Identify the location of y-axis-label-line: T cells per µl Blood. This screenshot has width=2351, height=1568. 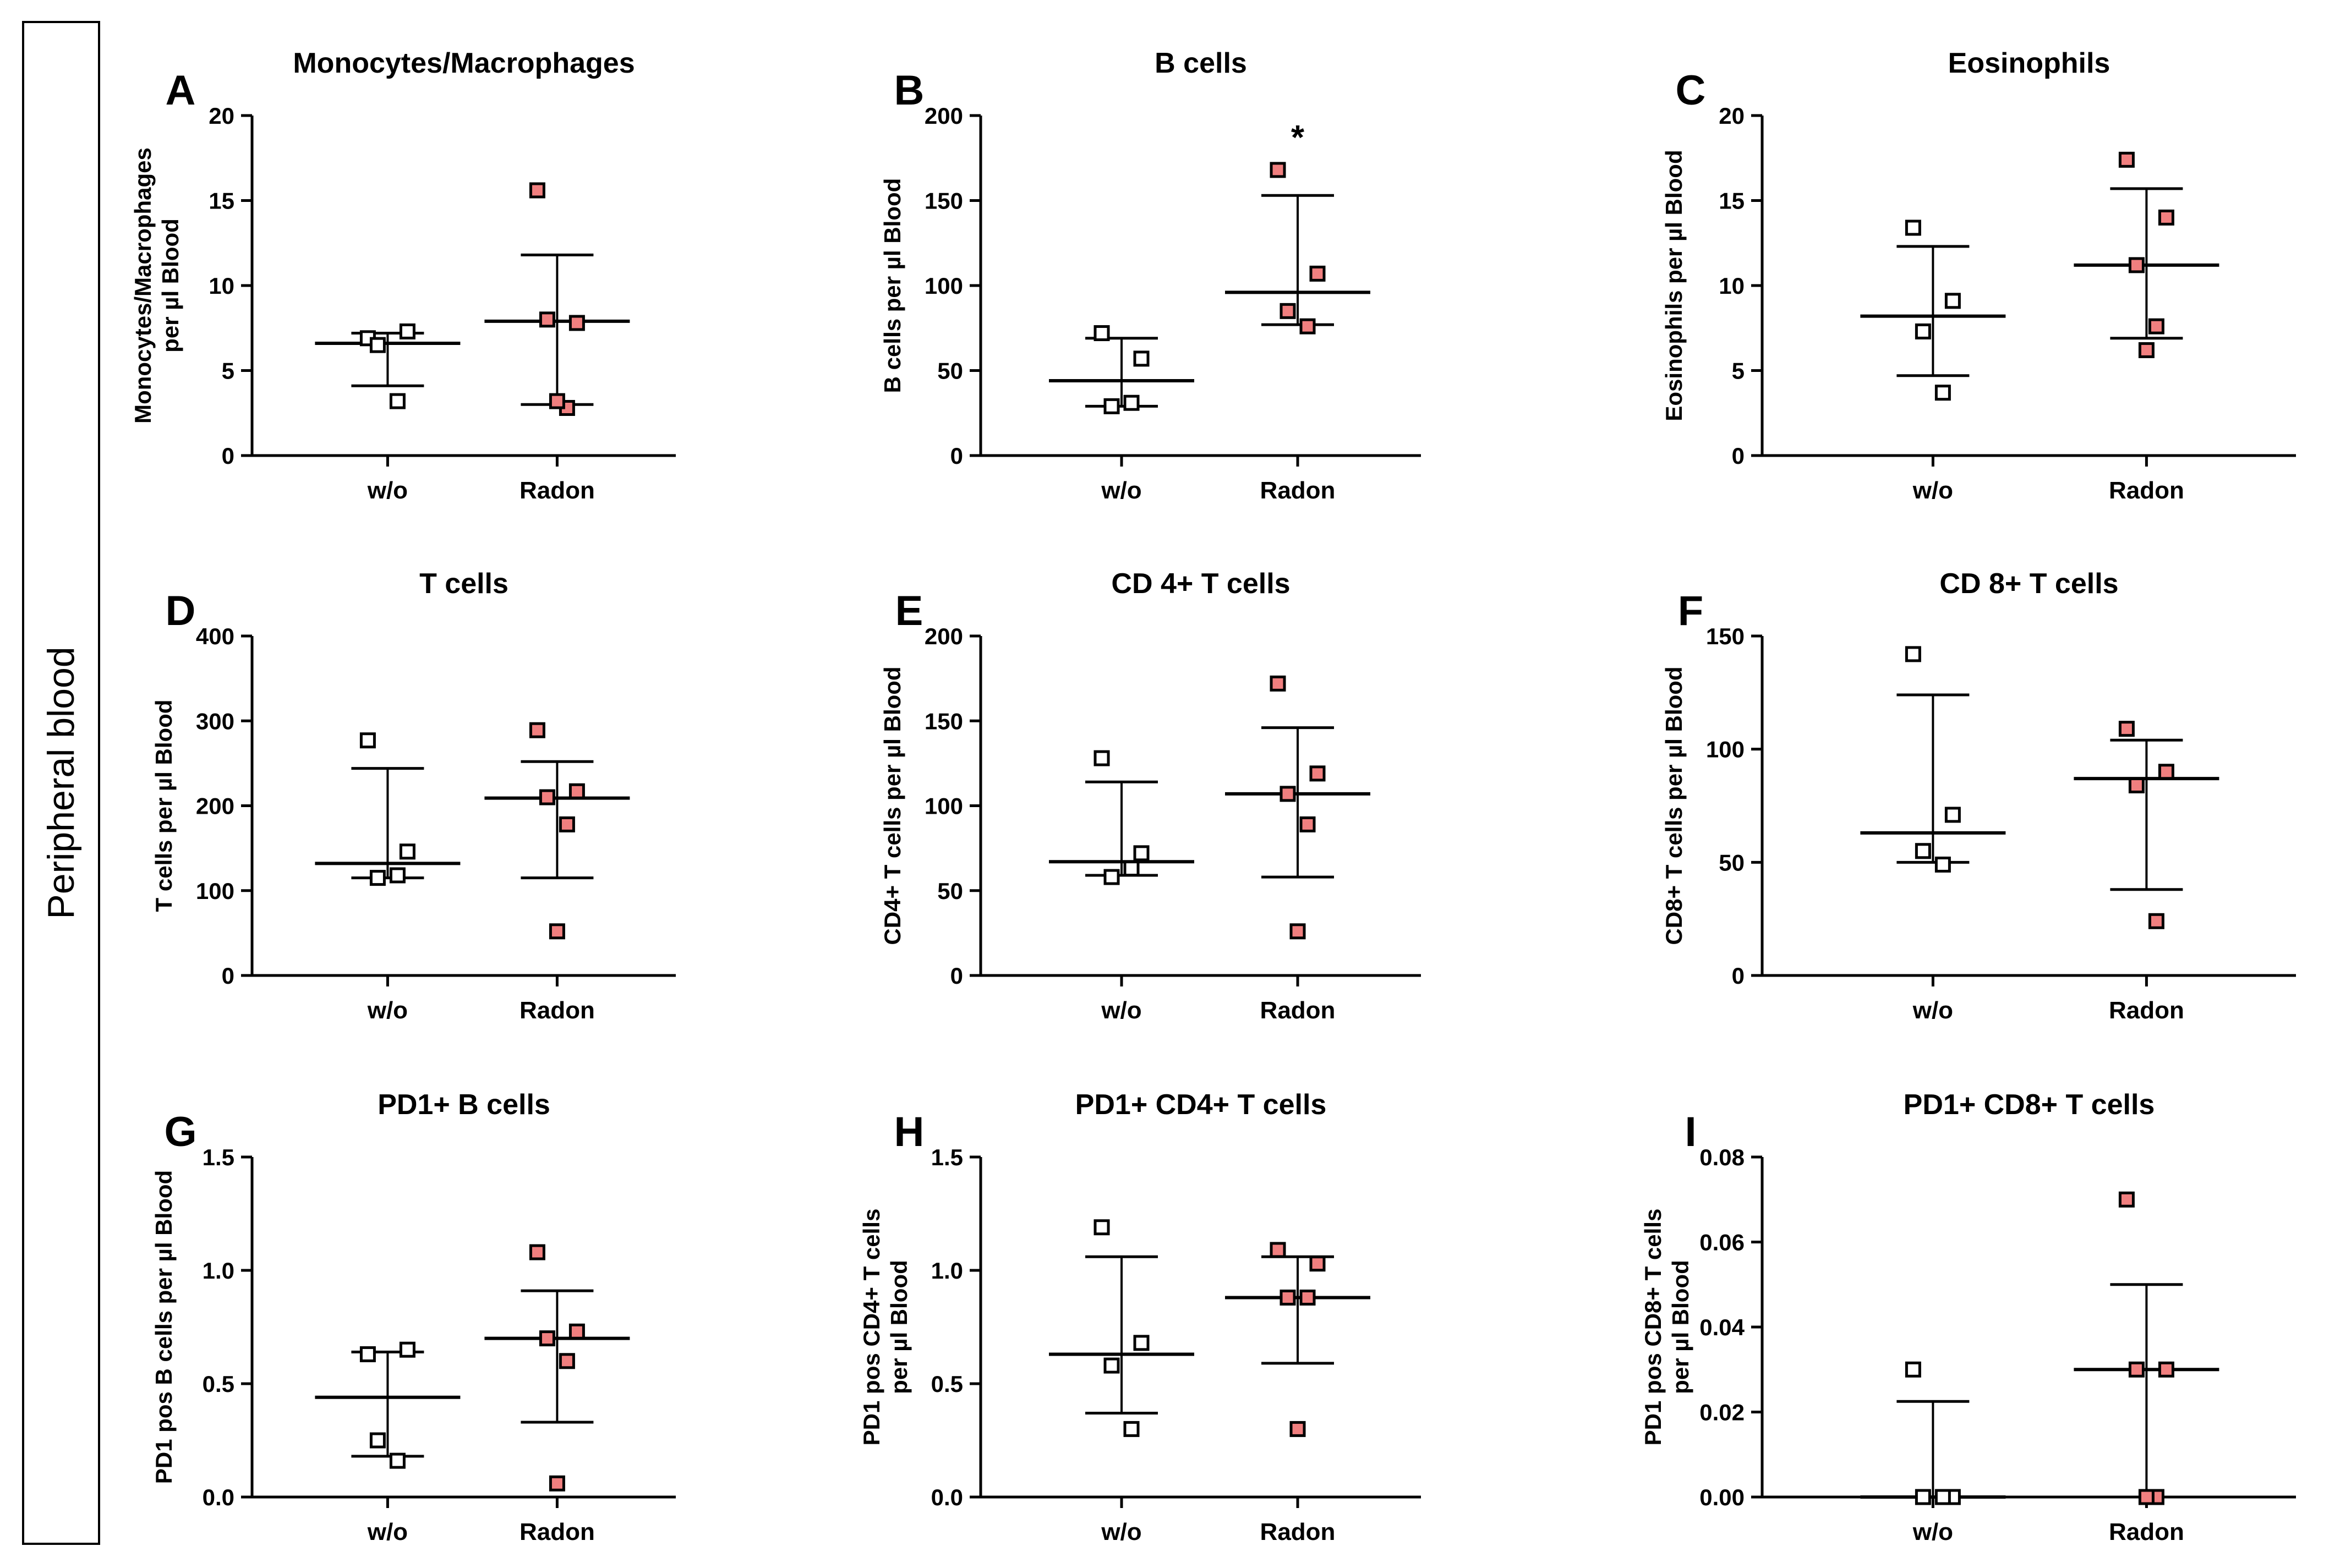
(164, 806).